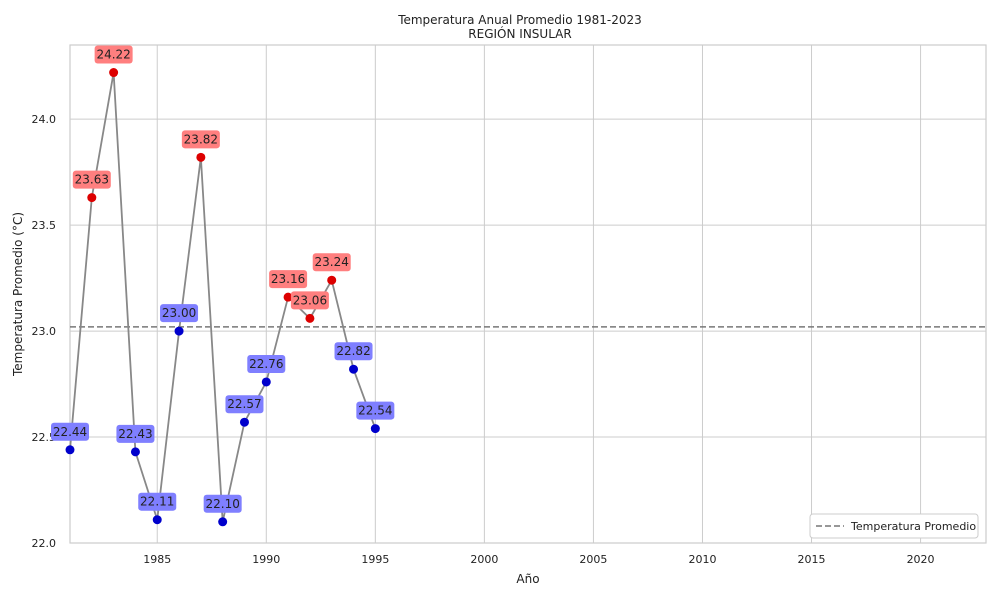 This screenshot has height=600, width=1000. I want to click on y-tick-label: 23.0, so click(44, 331).